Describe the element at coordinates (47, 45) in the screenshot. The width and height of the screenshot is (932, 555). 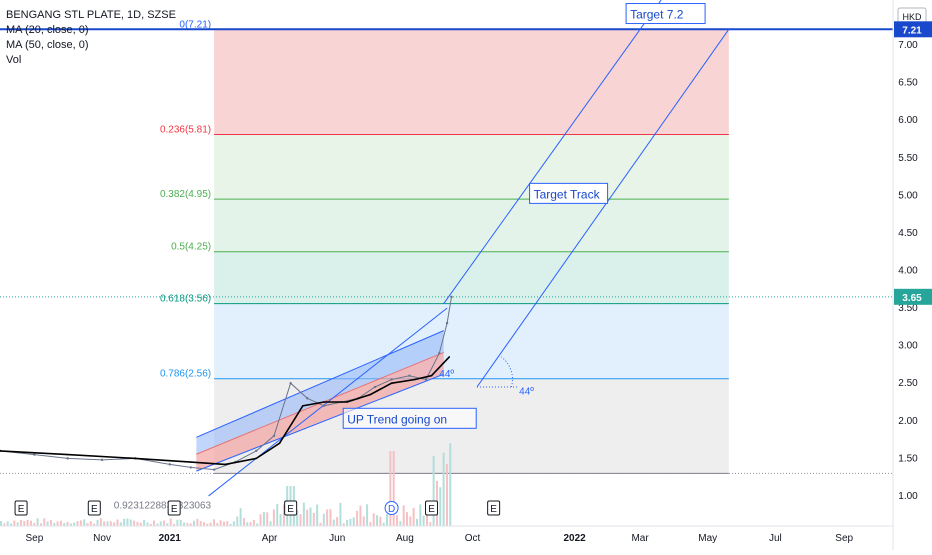
I see `ma50-legend: MA (50, close, 0)` at that location.